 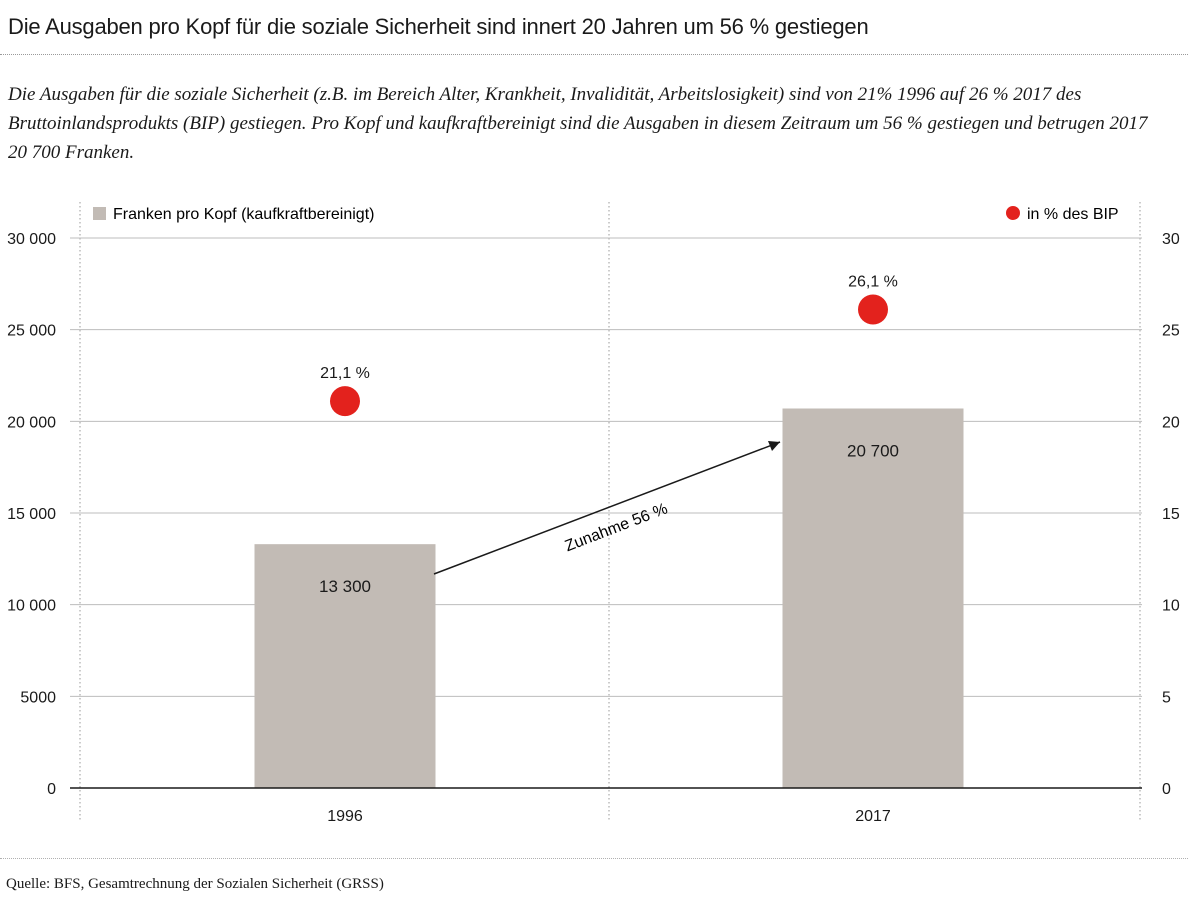 I want to click on increase-arrowhead, so click(x=774, y=446).